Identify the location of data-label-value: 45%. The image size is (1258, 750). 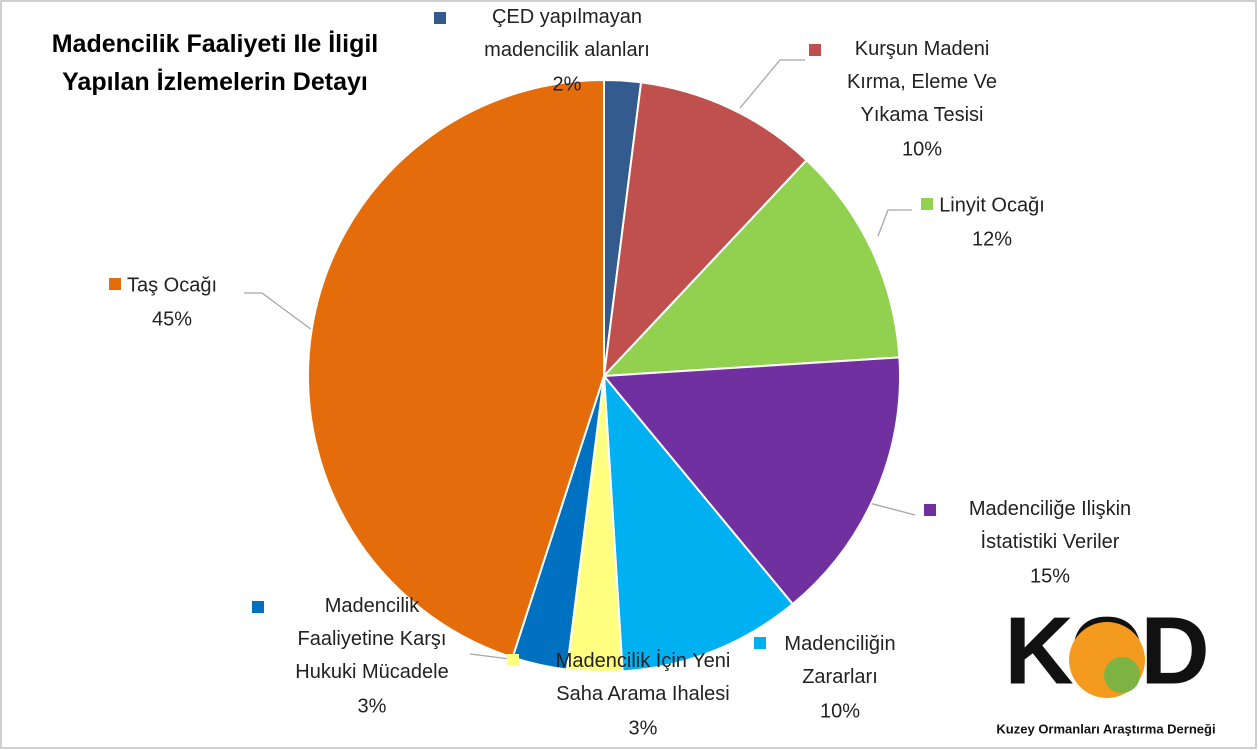
(172, 319).